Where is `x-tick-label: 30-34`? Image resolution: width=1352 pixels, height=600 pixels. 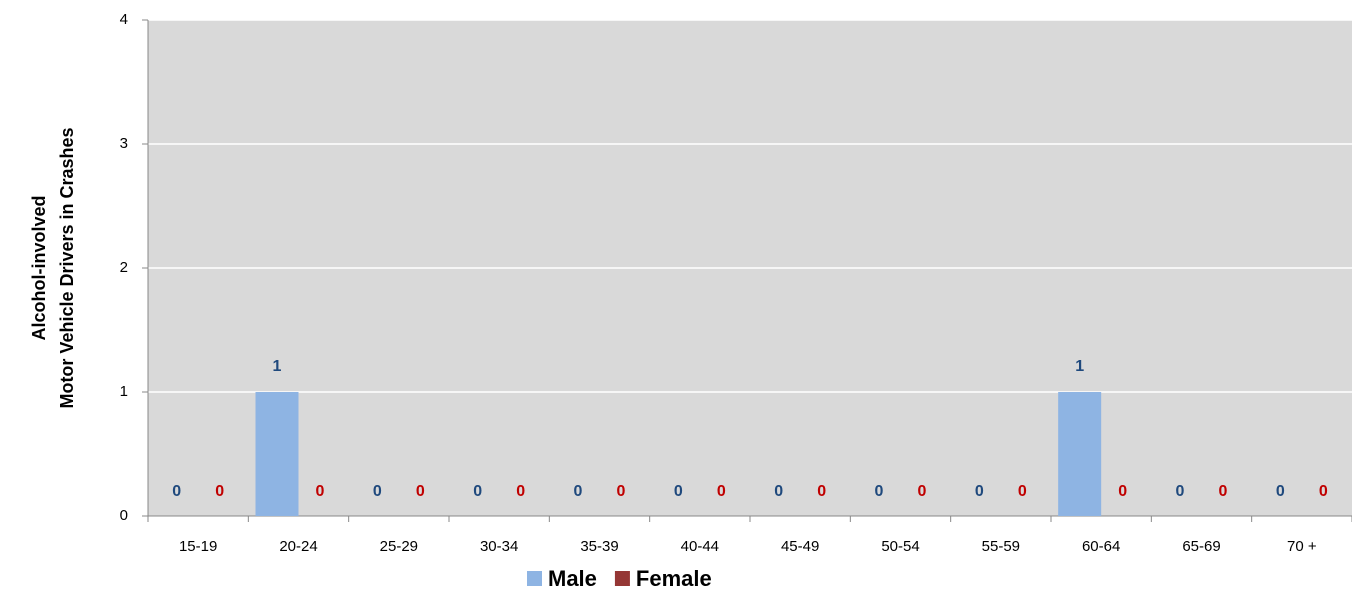 x-tick-label: 30-34 is located at coordinates (499, 546).